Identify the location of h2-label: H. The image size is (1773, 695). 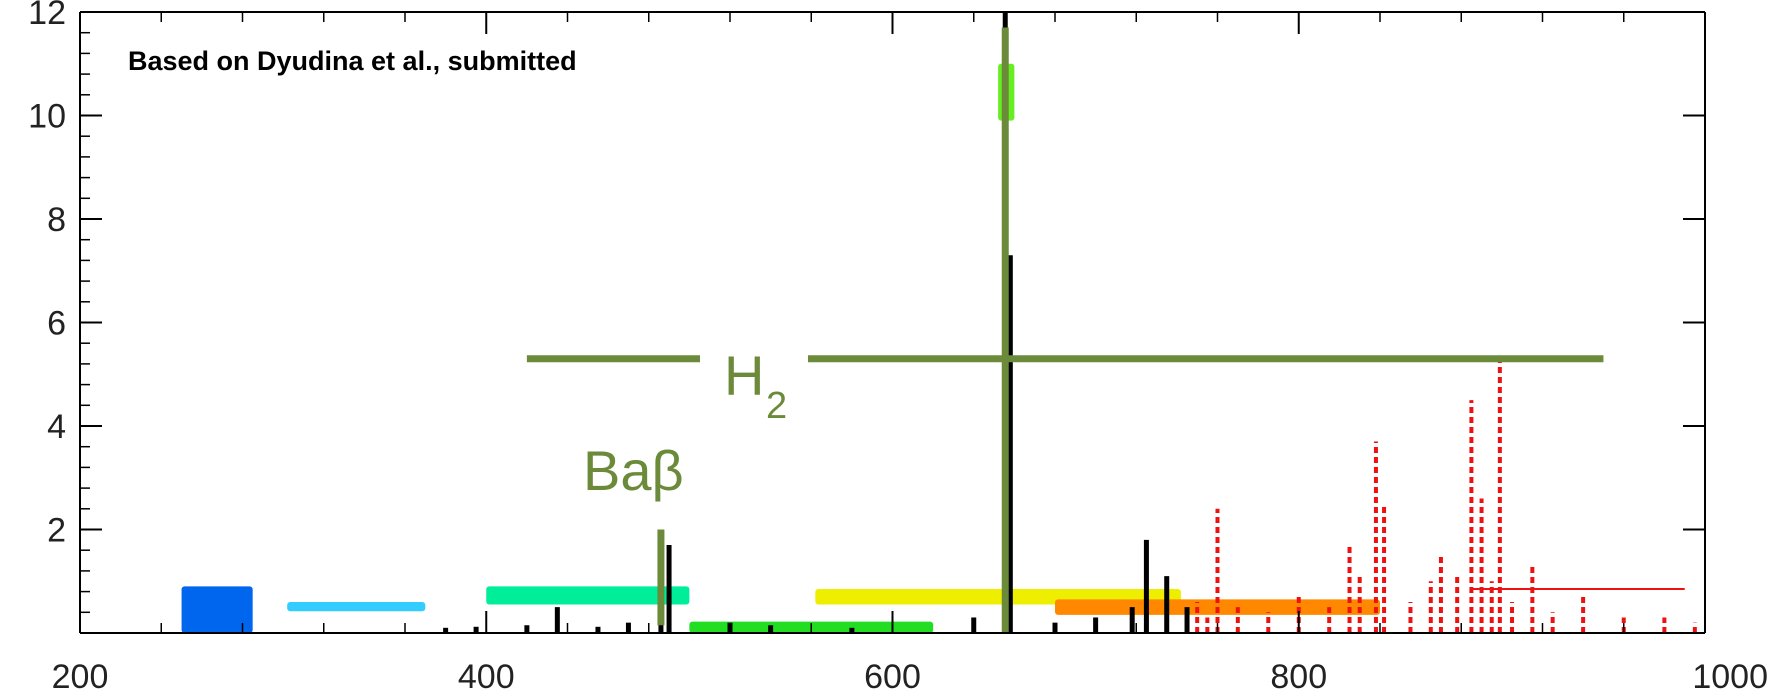
(744, 375).